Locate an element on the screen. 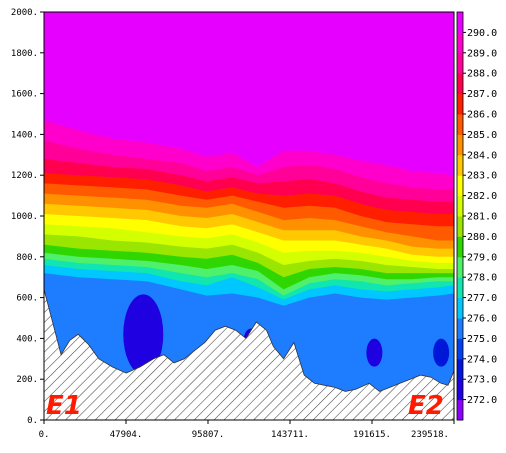  colorbar-label: 283.0 is located at coordinates (482, 176).